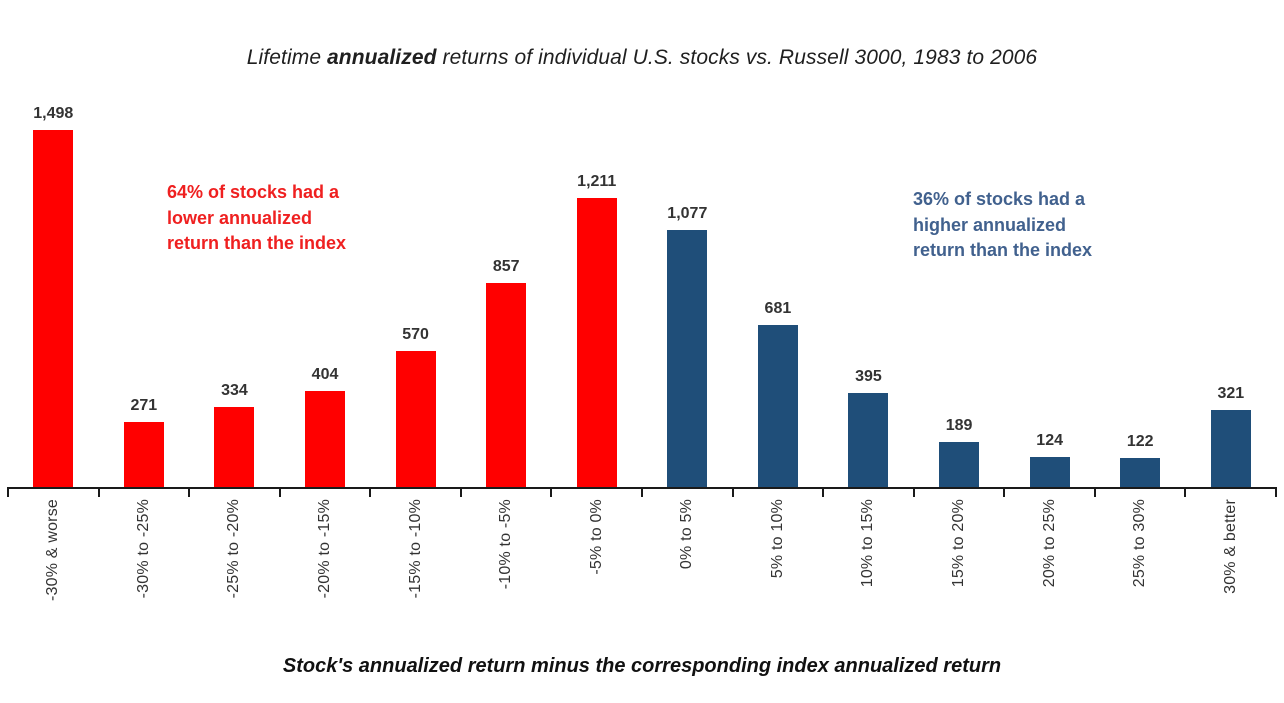  What do you see at coordinates (1049, 440) in the screenshot?
I see `bar-value-label: 124` at bounding box center [1049, 440].